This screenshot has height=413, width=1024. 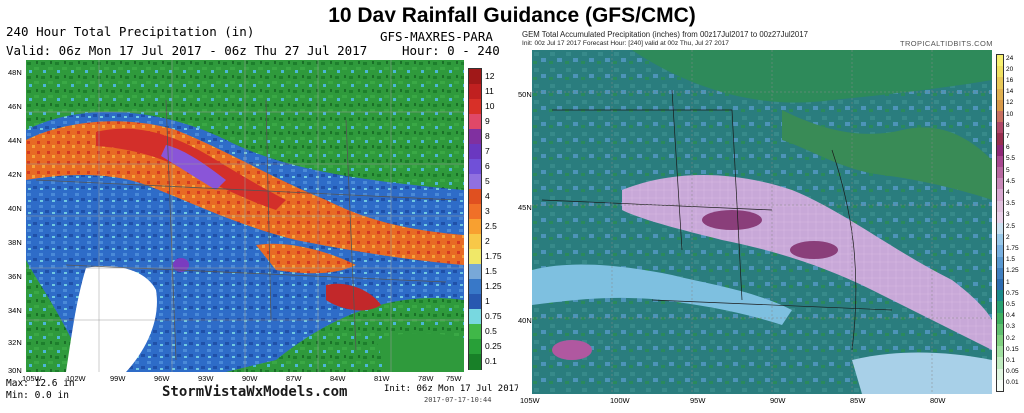 I want to click on gfs-lon-label: 84W, so click(x=338, y=378).